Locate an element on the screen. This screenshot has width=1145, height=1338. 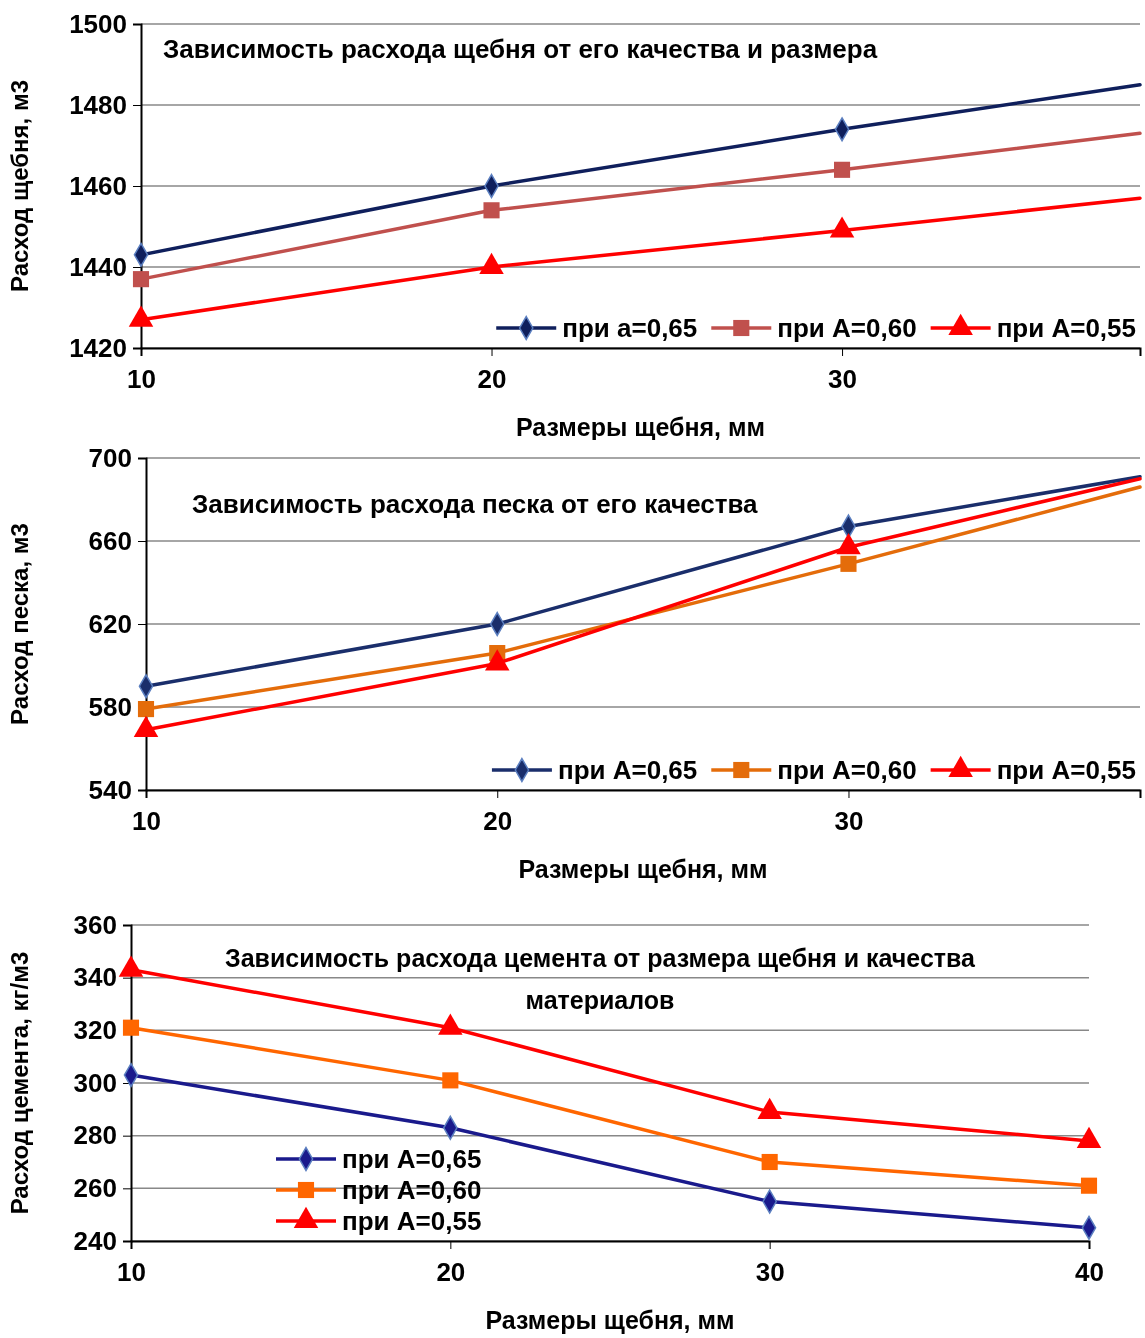
y-tick-label: 300 is located at coordinates (95, 1082).